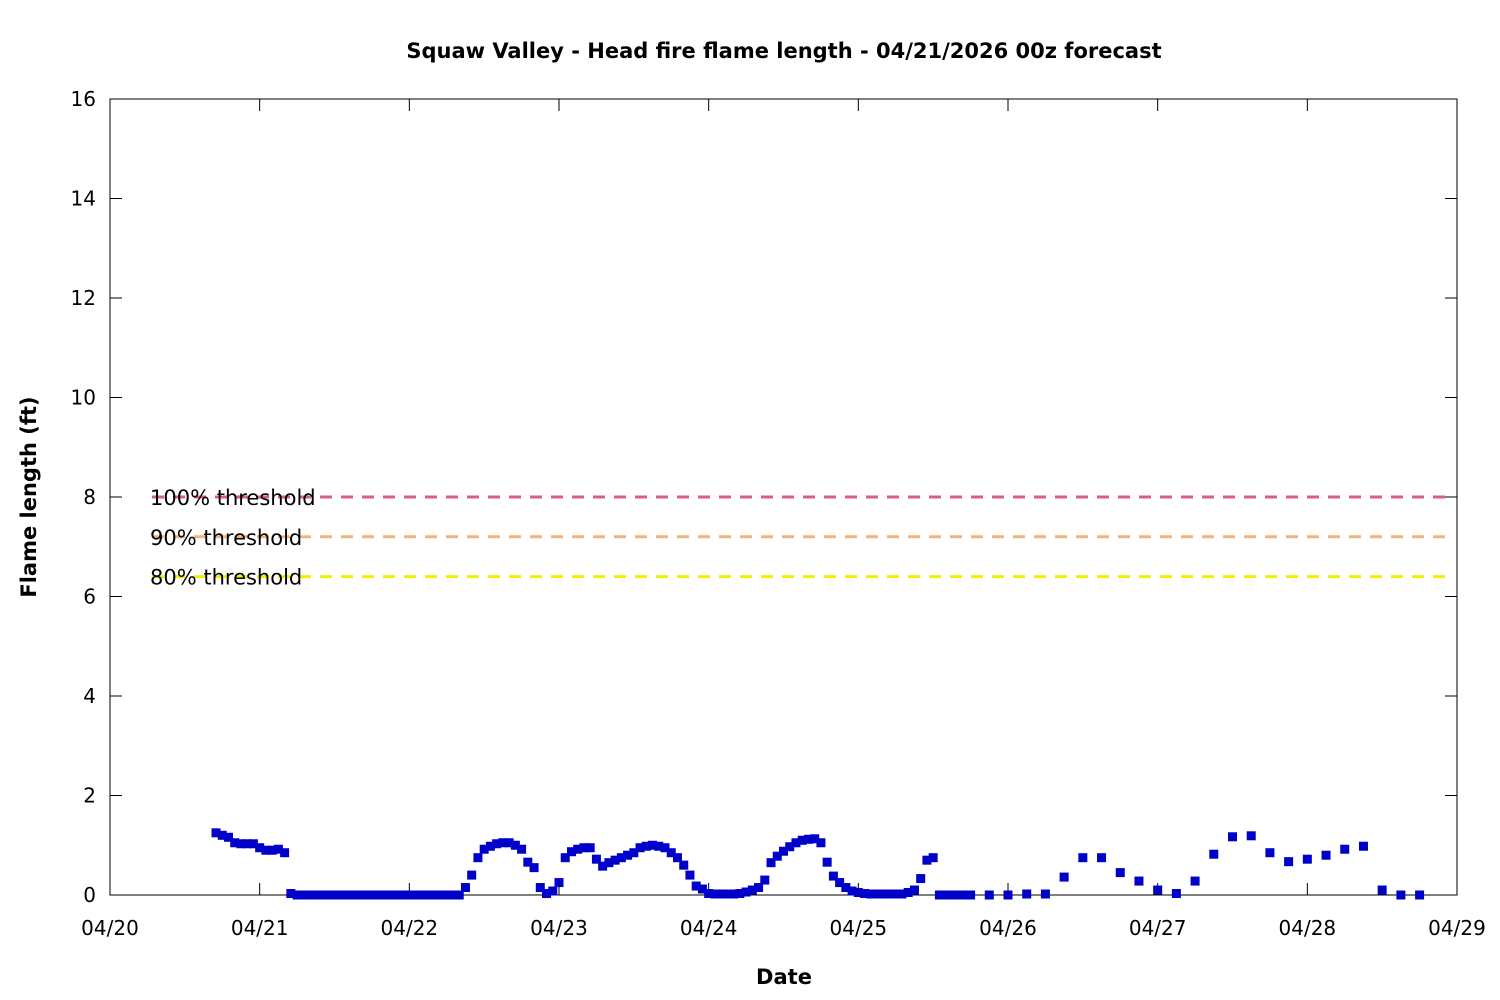 The width and height of the screenshot is (1500, 1000). I want to click on threshold-label: 100% threshold, so click(233, 498).